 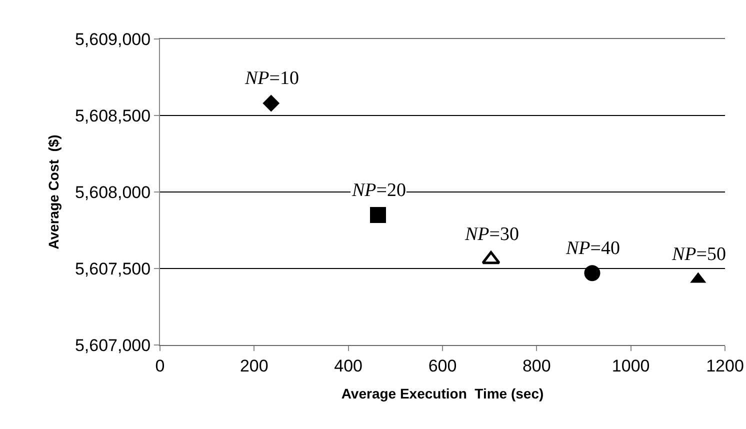 What do you see at coordinates (725, 366) in the screenshot?
I see `x-tick-label: 1200` at bounding box center [725, 366].